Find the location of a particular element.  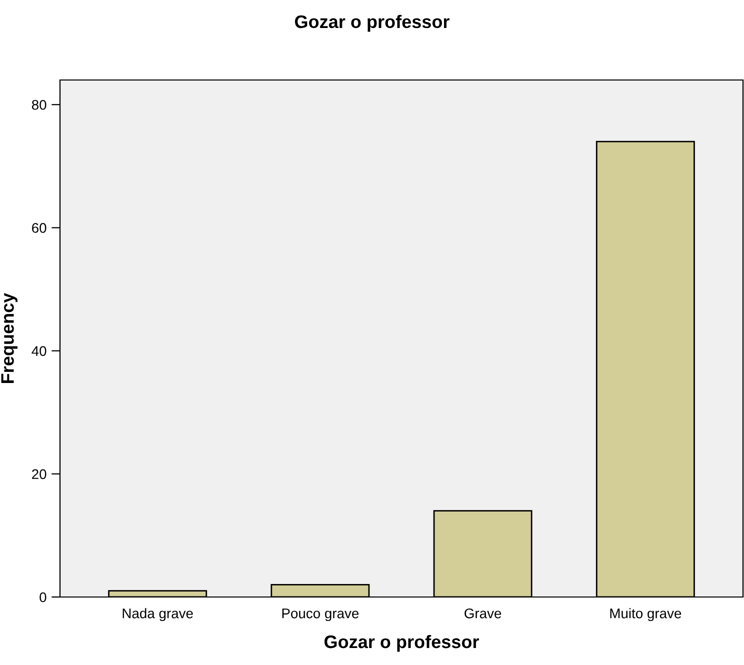

y-axis-title: Frequency is located at coordinates (9, 337).